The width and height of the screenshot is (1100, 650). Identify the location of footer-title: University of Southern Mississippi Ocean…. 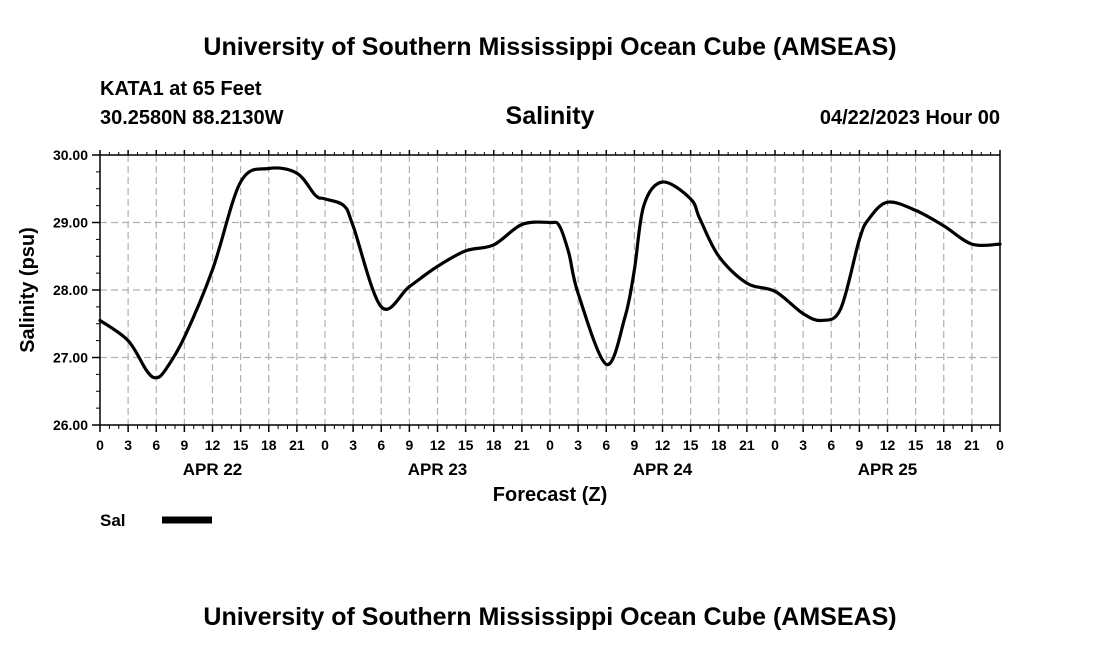
(549, 617).